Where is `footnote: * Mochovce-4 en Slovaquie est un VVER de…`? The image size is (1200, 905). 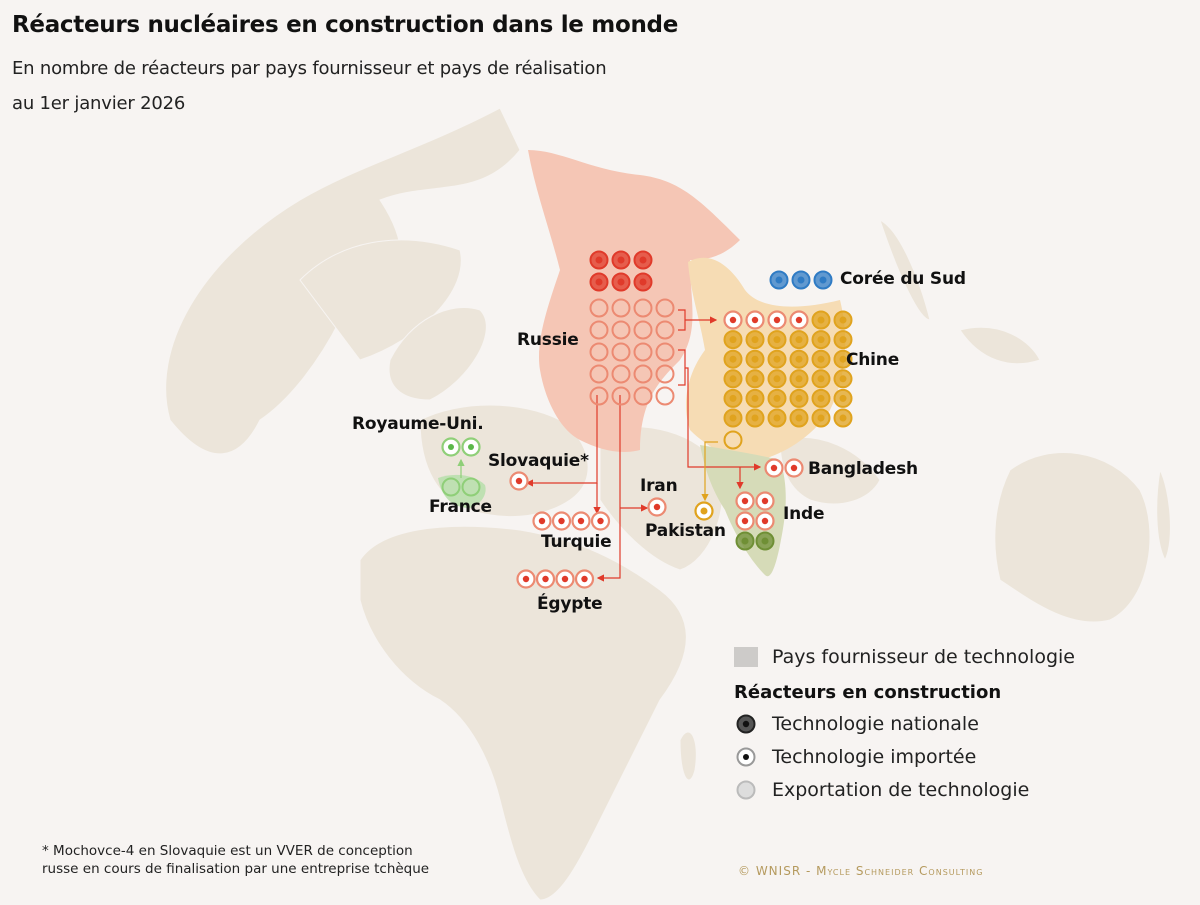
footnote: * Mochovce-4 en Slovaquie est un VVER de… is located at coordinates (236, 860).